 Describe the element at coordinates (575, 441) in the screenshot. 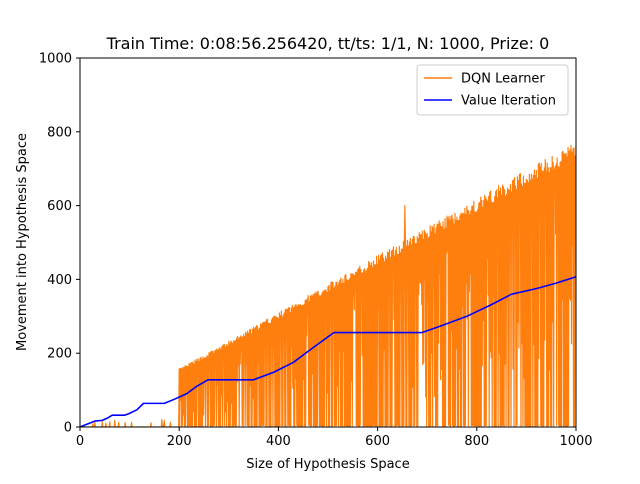

I see `x-tick-label: 1000` at that location.